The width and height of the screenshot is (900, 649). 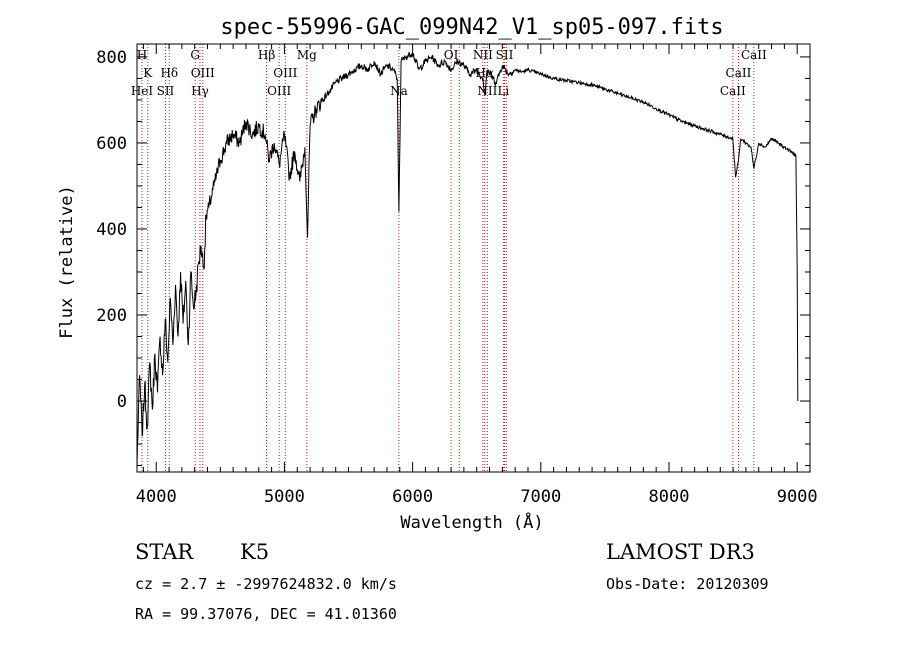 I want to click on y-tick-label: 200, so click(x=111, y=316).